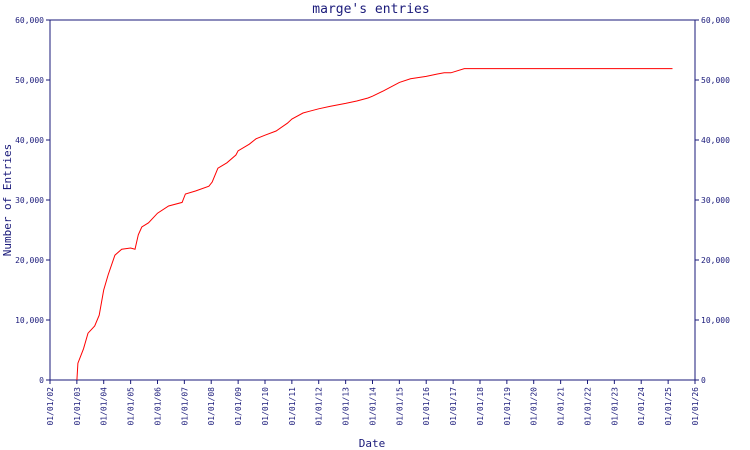 Image resolution: width=750 pixels, height=450 pixels. I want to click on y-tick-label-right: 10,000, so click(715, 320).